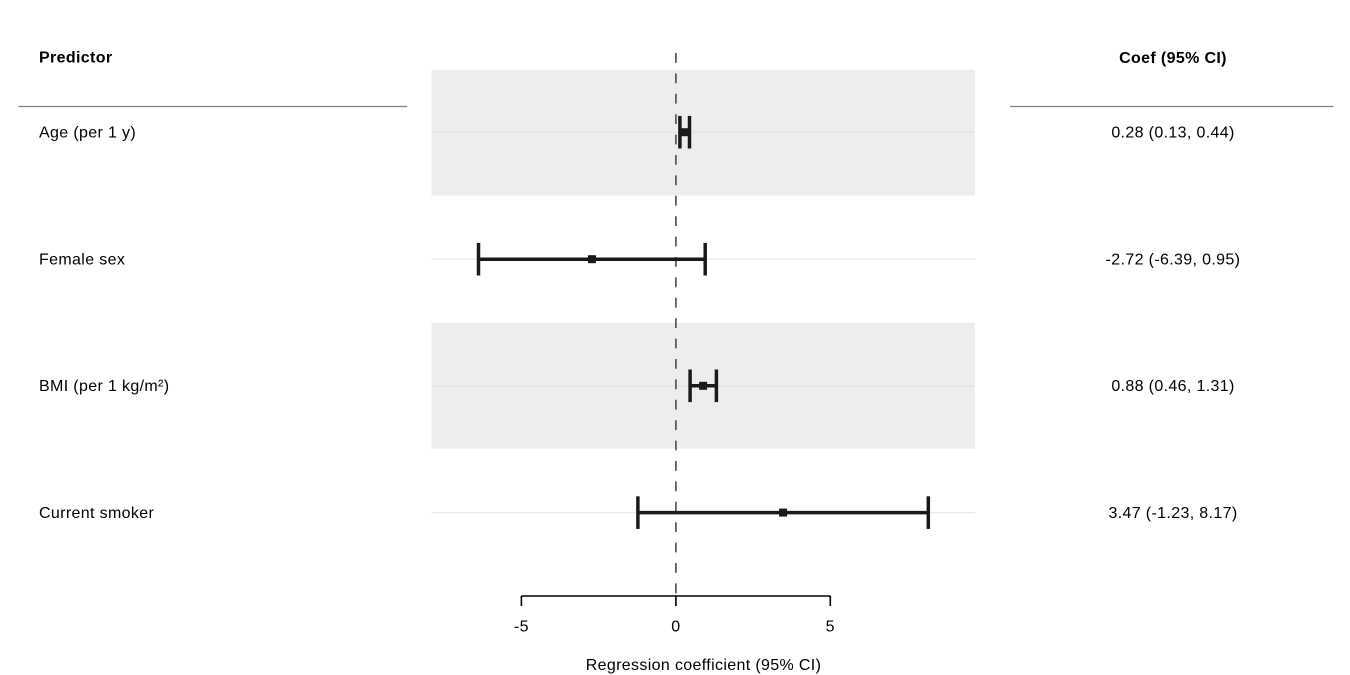 This screenshot has height=675, width=1350. What do you see at coordinates (82, 259) in the screenshot?
I see `svg-text: Female sex` at bounding box center [82, 259].